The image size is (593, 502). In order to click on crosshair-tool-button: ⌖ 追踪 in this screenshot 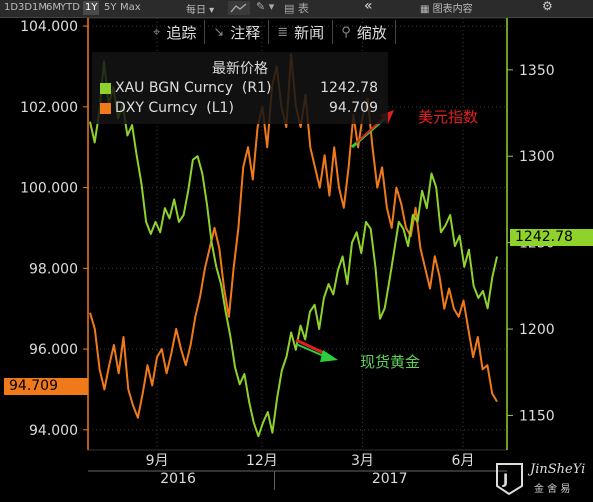, I will do `click(175, 32)`.